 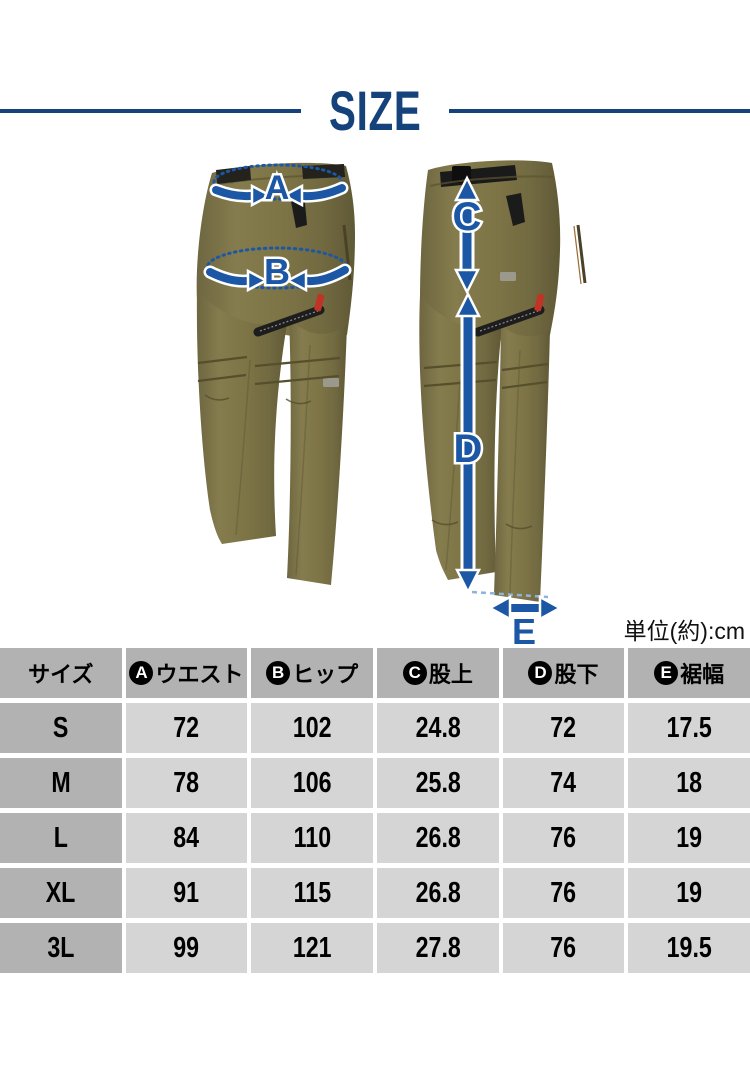 What do you see at coordinates (315, 194) in the screenshot?
I see `arrow-a-right-icon` at bounding box center [315, 194].